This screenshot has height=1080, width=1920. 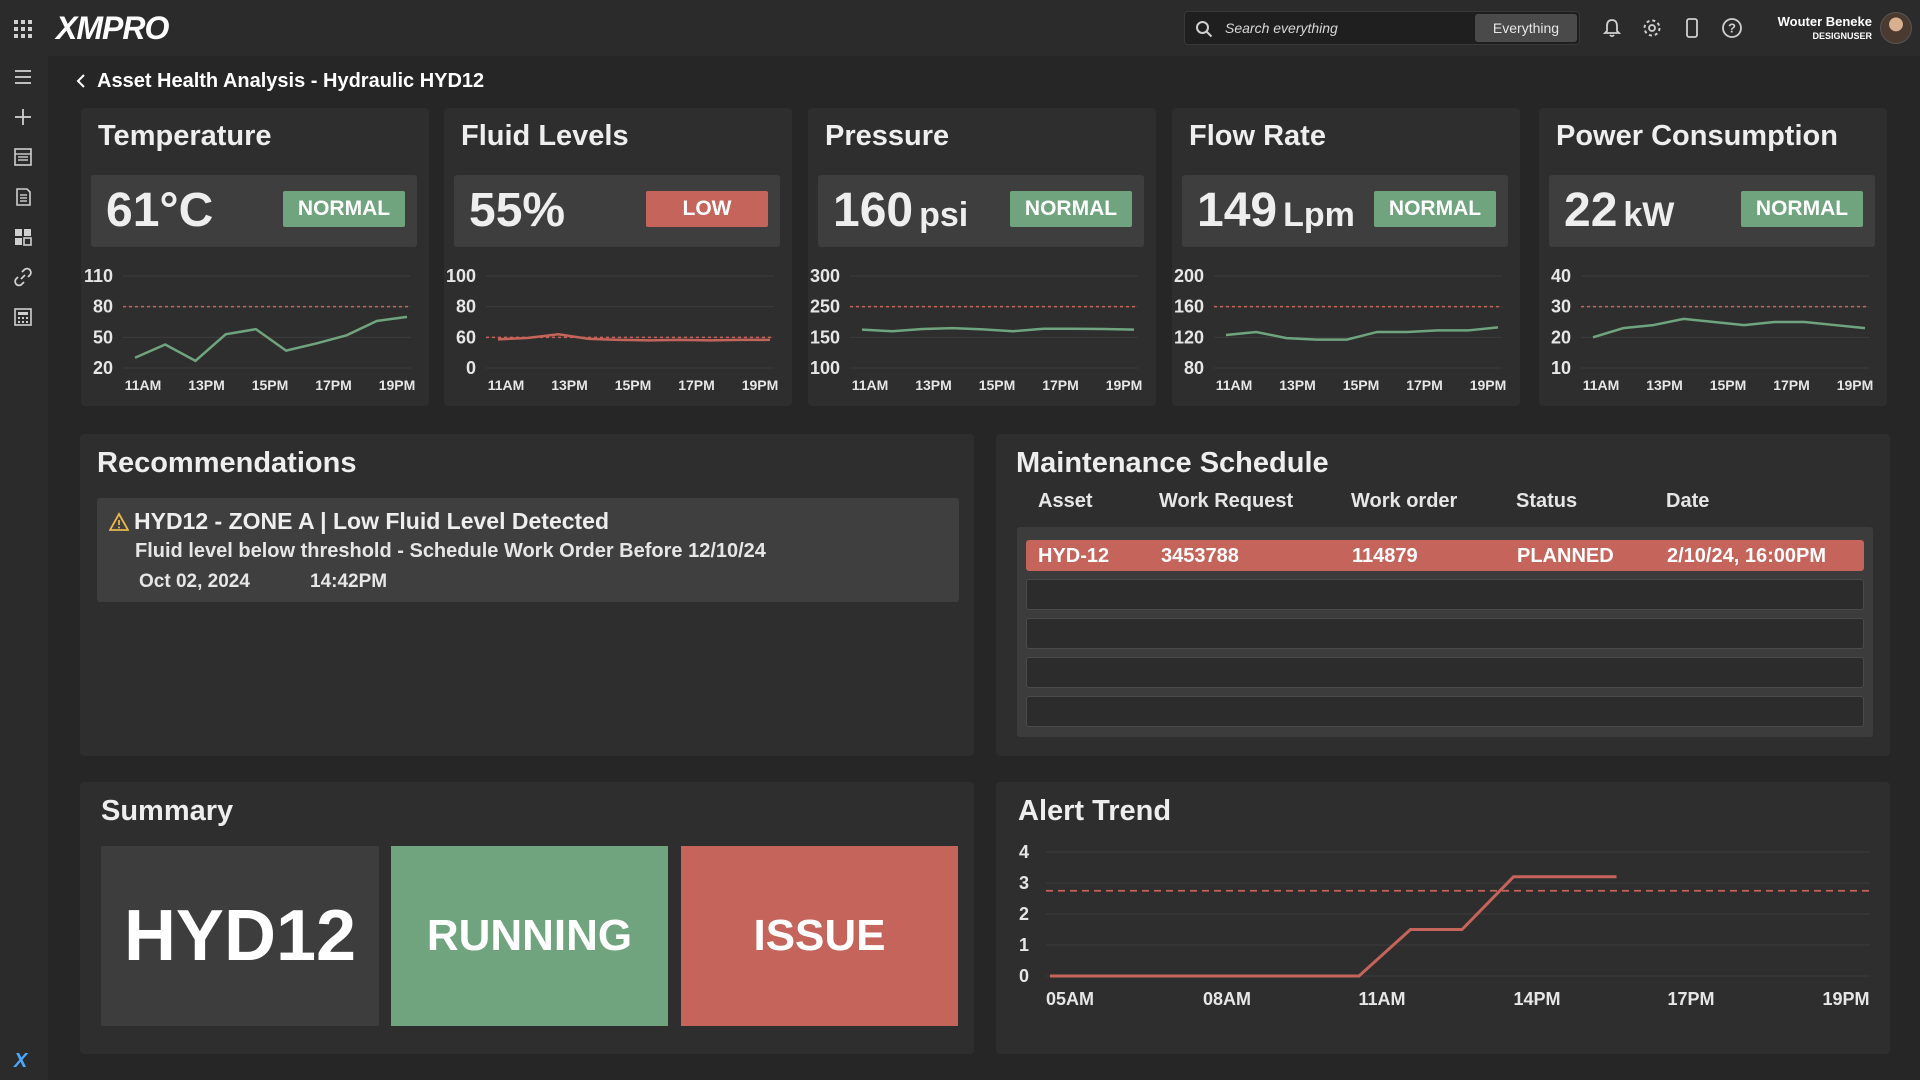 What do you see at coordinates (1806, 28) in the screenshot?
I see `user-menu: Wouter Beneke DESIGNUSER` at bounding box center [1806, 28].